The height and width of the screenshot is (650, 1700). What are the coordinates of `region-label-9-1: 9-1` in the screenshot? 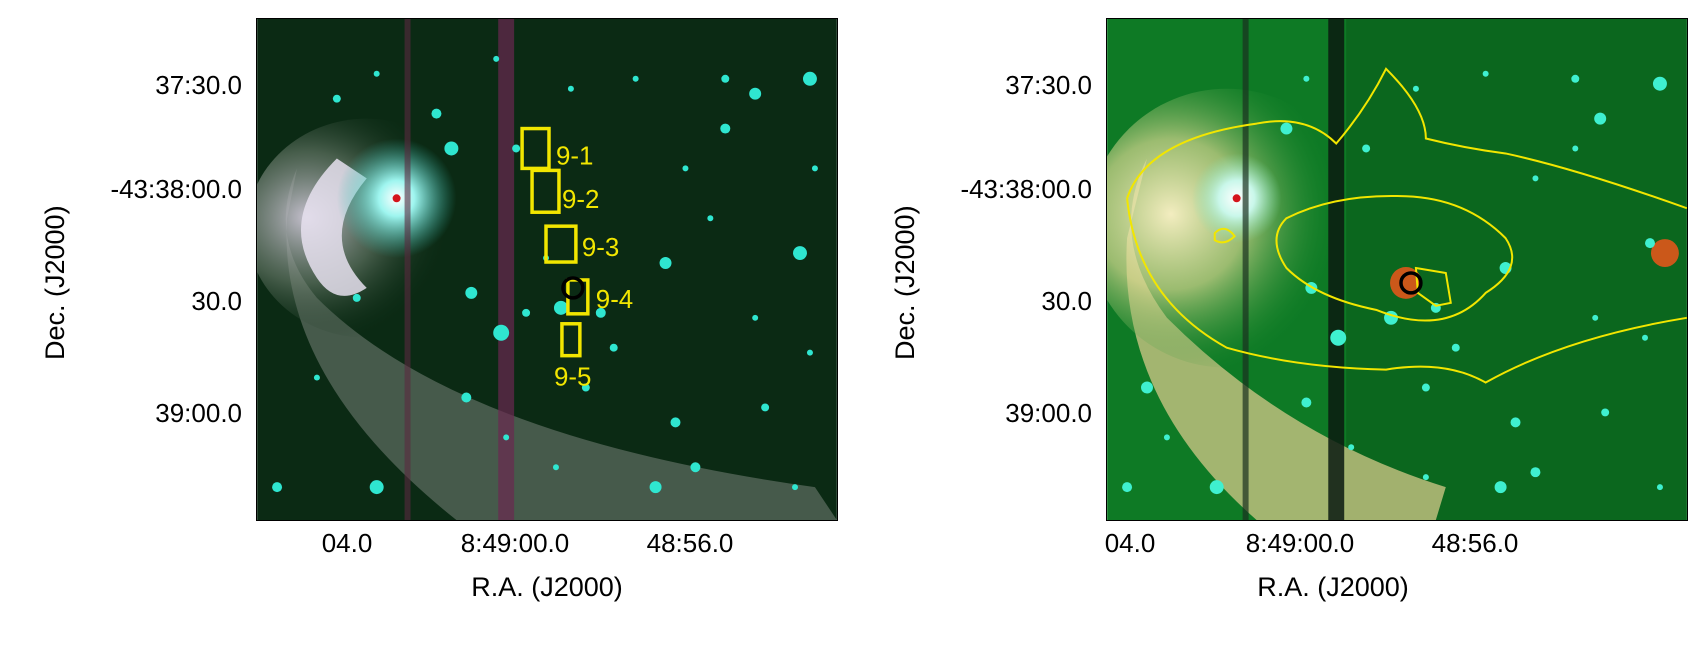 It's located at (574, 156).